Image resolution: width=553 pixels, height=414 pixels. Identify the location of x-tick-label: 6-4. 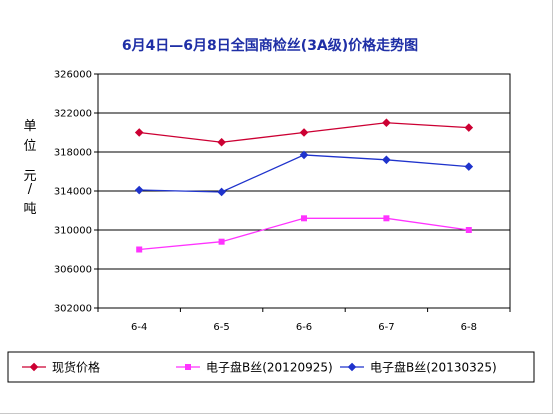
(139, 327).